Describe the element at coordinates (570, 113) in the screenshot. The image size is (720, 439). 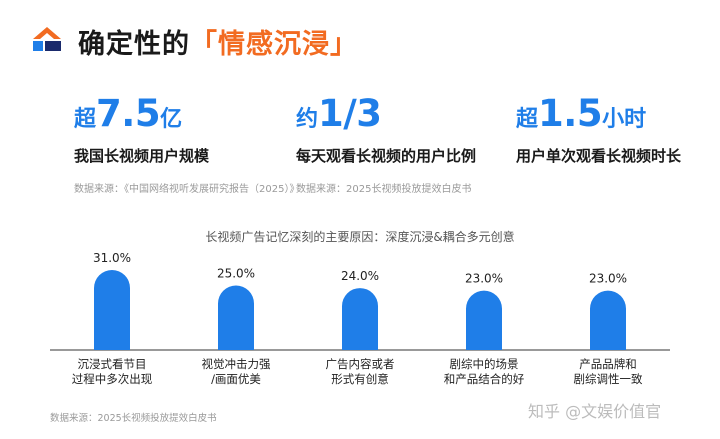
I see `stat-number: 1.5` at that location.